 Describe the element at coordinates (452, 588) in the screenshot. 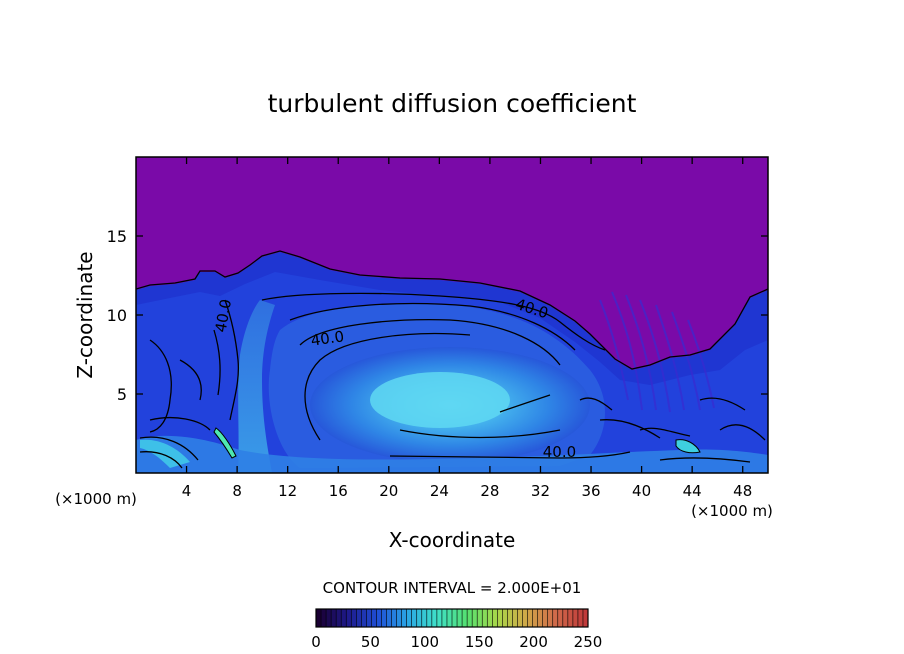

I see `contour-interval-text: CONTOUR INTERVAL = 2.000E+01` at that location.